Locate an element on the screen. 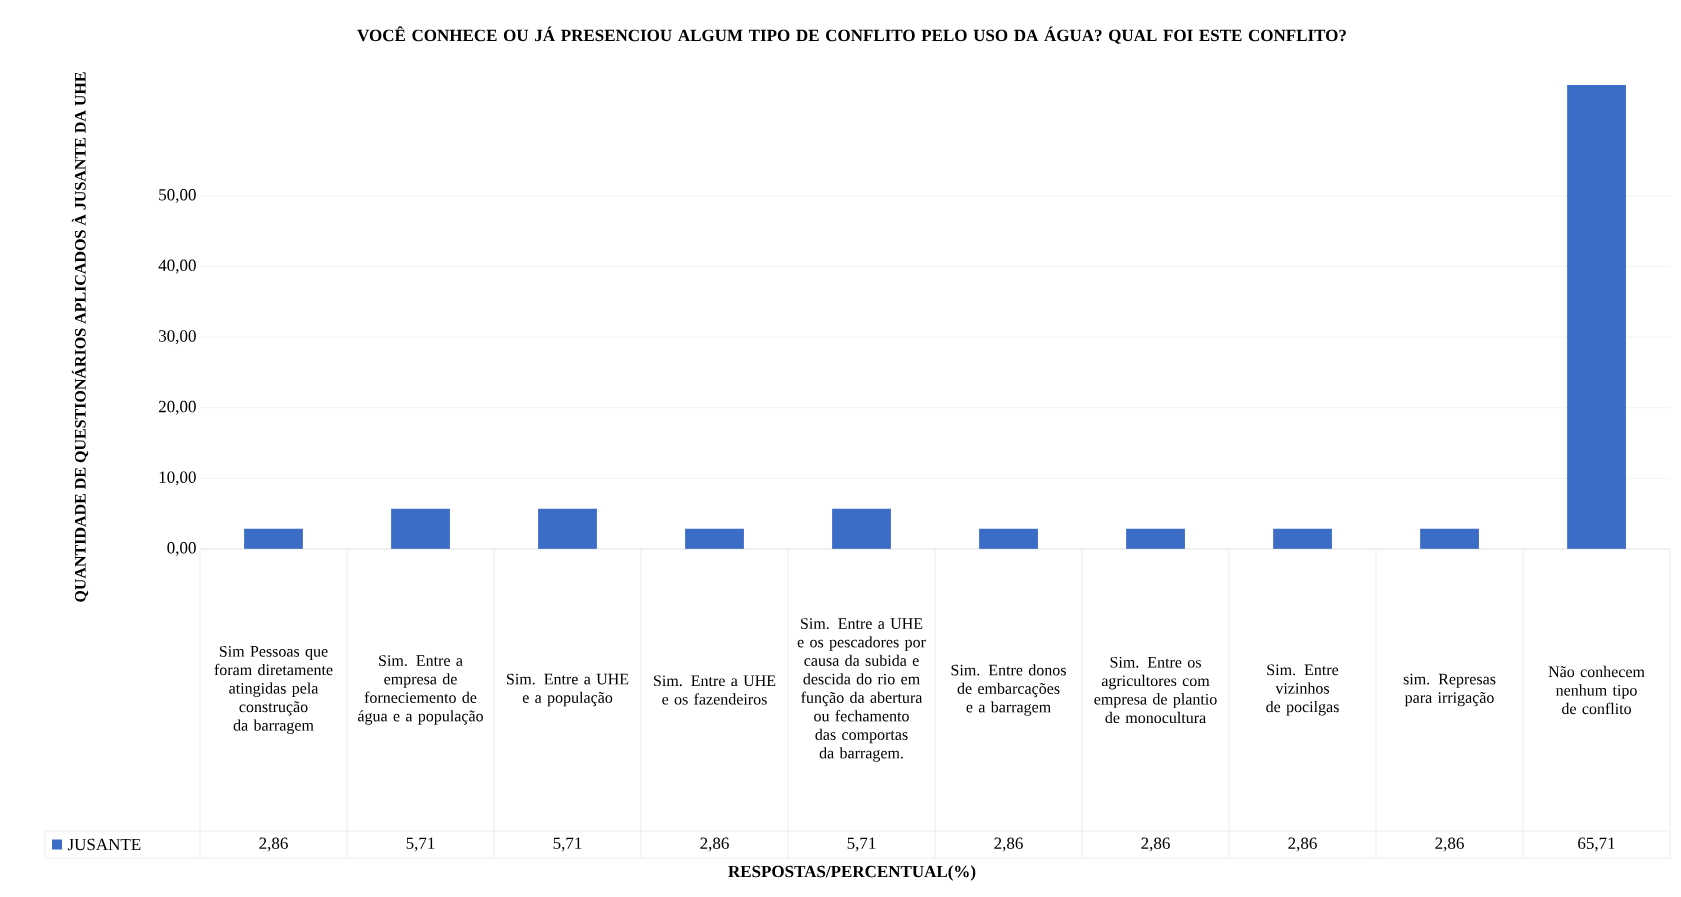 This screenshot has width=1681, height=897. y-tick-label: 50,00 is located at coordinates (177, 196).